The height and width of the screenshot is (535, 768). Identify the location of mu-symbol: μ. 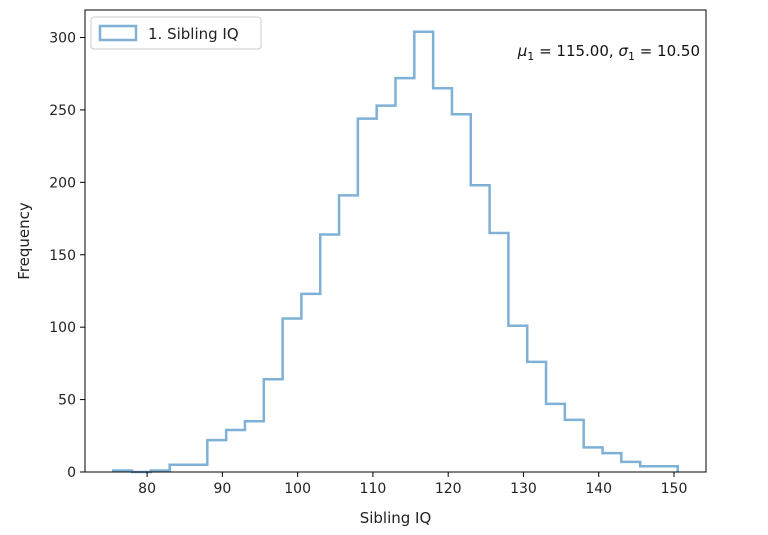
(522, 51).